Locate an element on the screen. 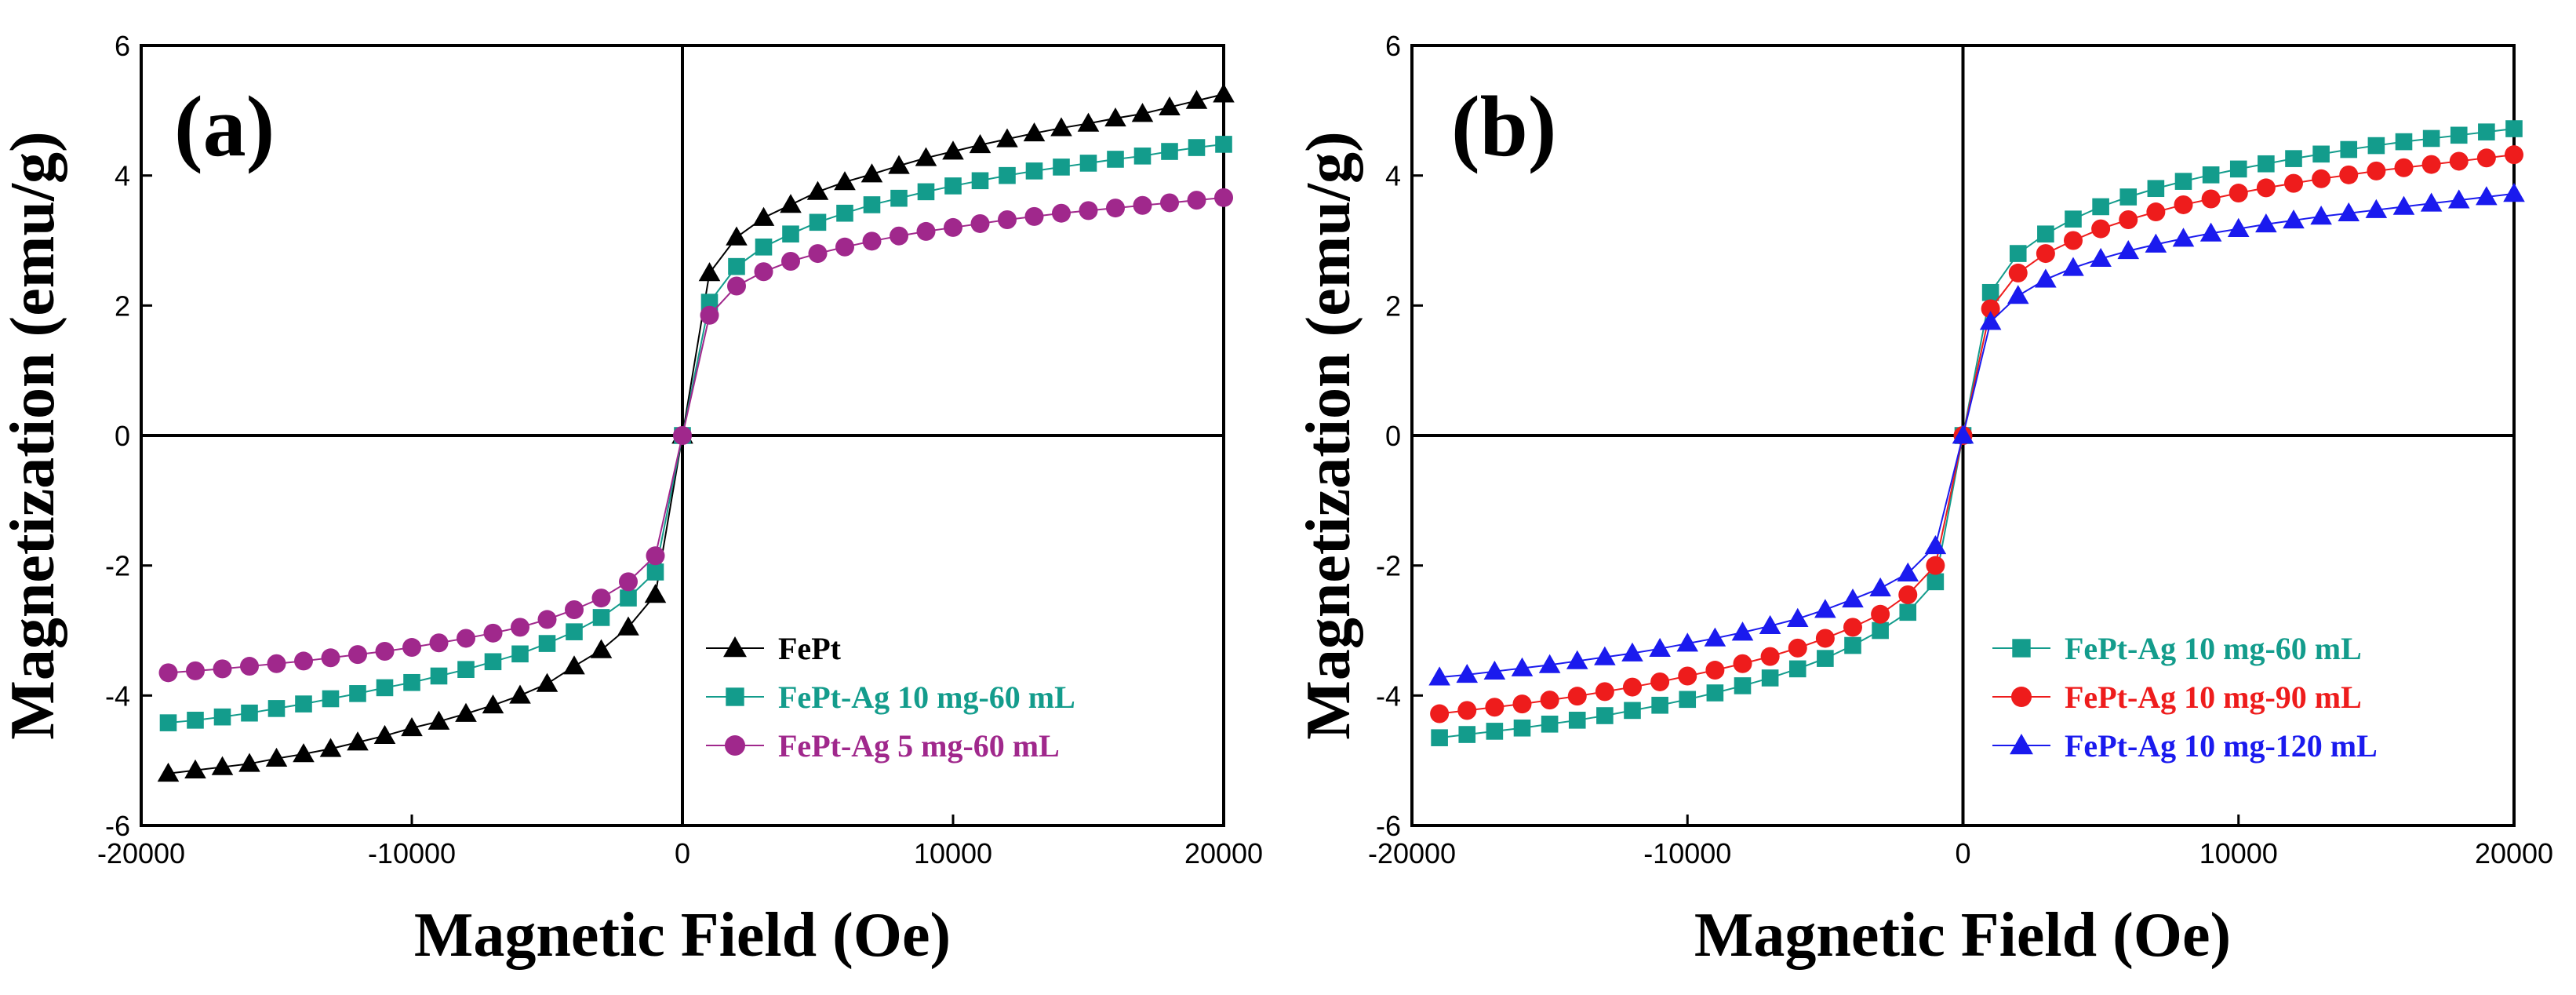 The height and width of the screenshot is (995, 2576). legend-label: FePt-Ag 10 mg-60 mL is located at coordinates (926, 697).